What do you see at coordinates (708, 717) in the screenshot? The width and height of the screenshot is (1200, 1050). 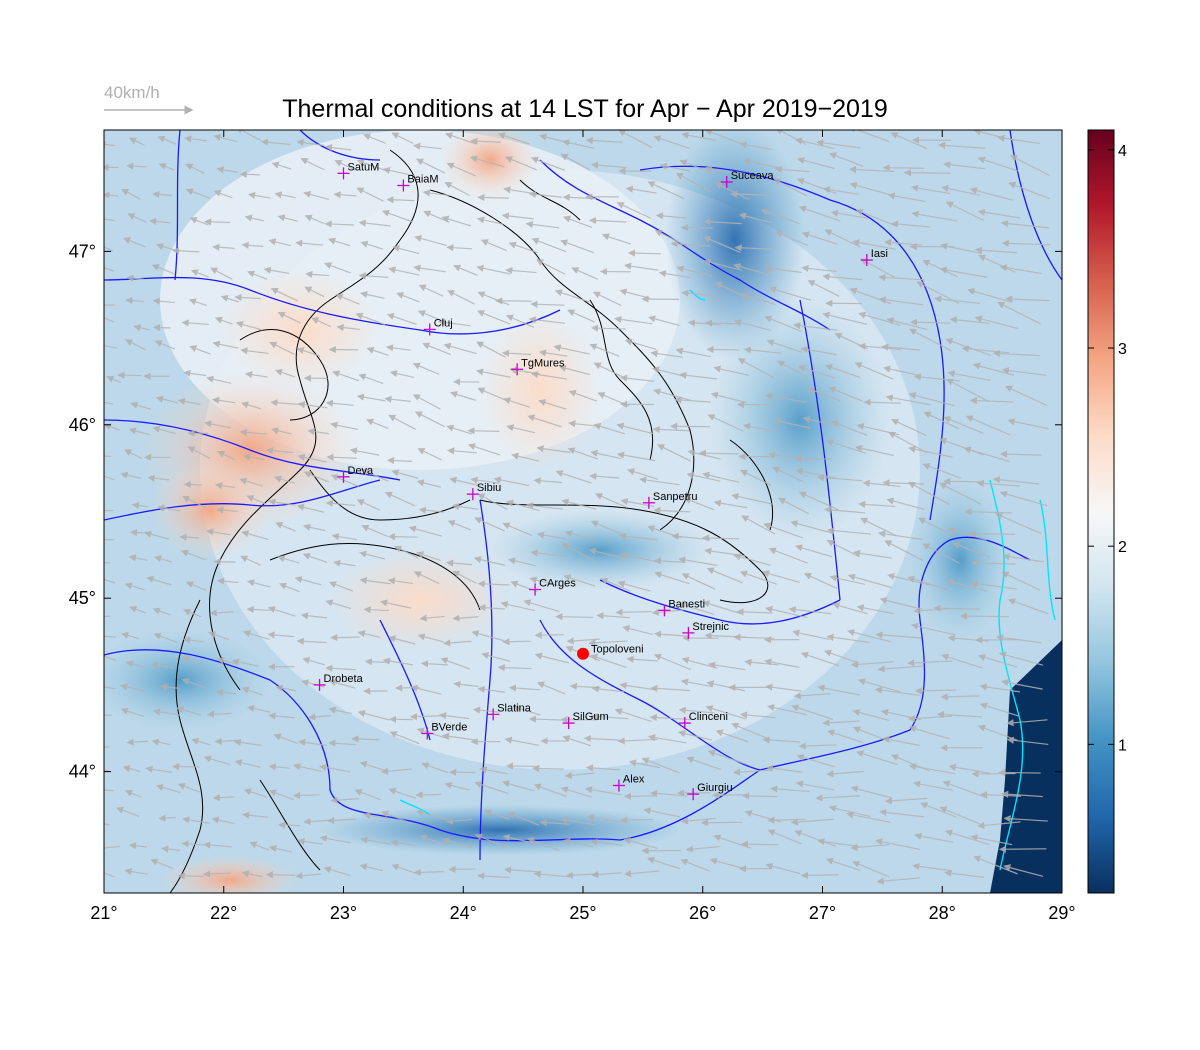 I see `station-label: Clinceni` at bounding box center [708, 717].